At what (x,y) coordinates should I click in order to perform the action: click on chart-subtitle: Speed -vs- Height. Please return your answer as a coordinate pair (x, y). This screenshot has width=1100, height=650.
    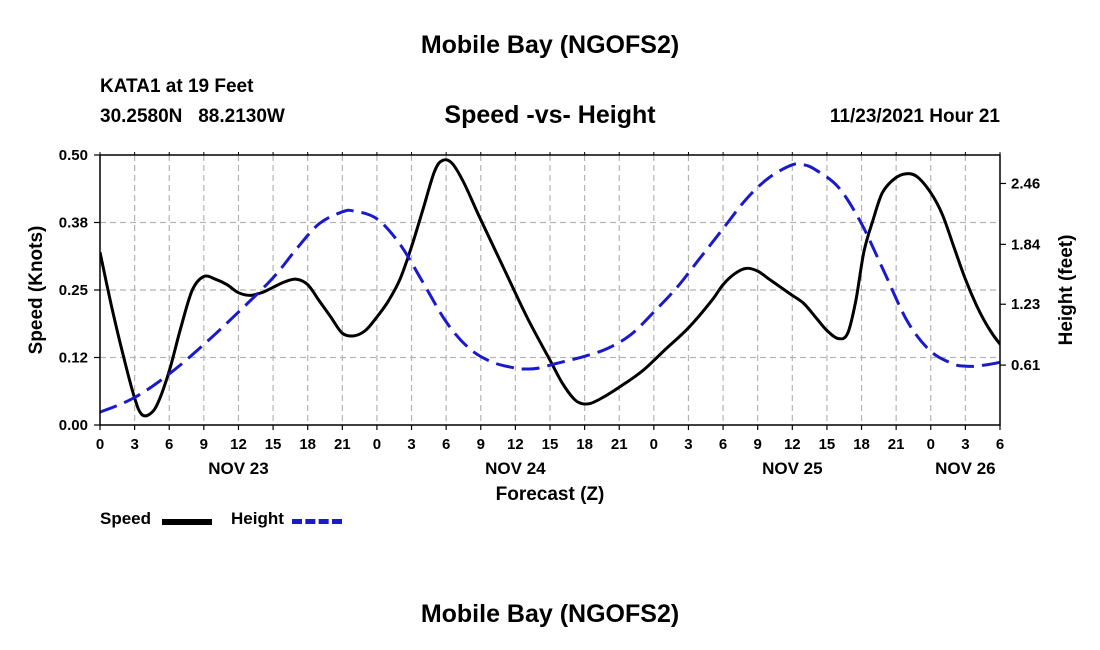
    Looking at the image, I should click on (550, 115).